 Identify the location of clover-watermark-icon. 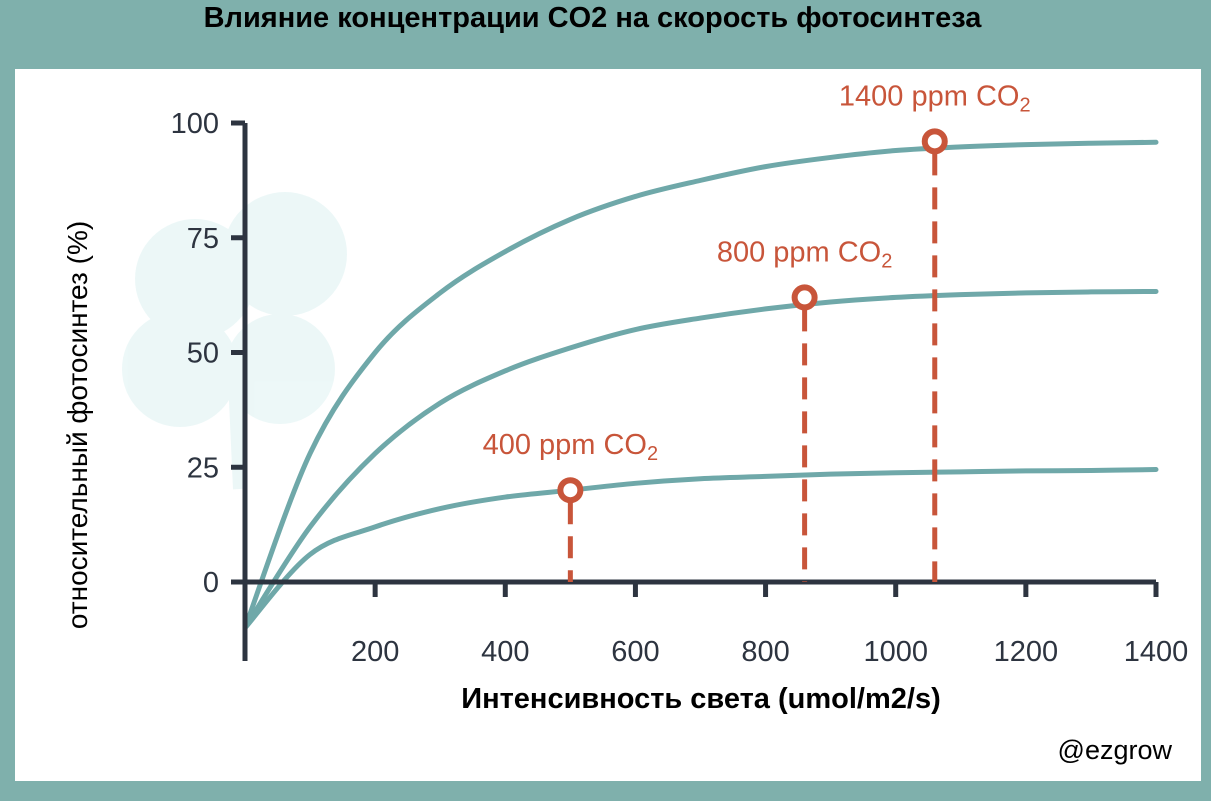
(234, 341).